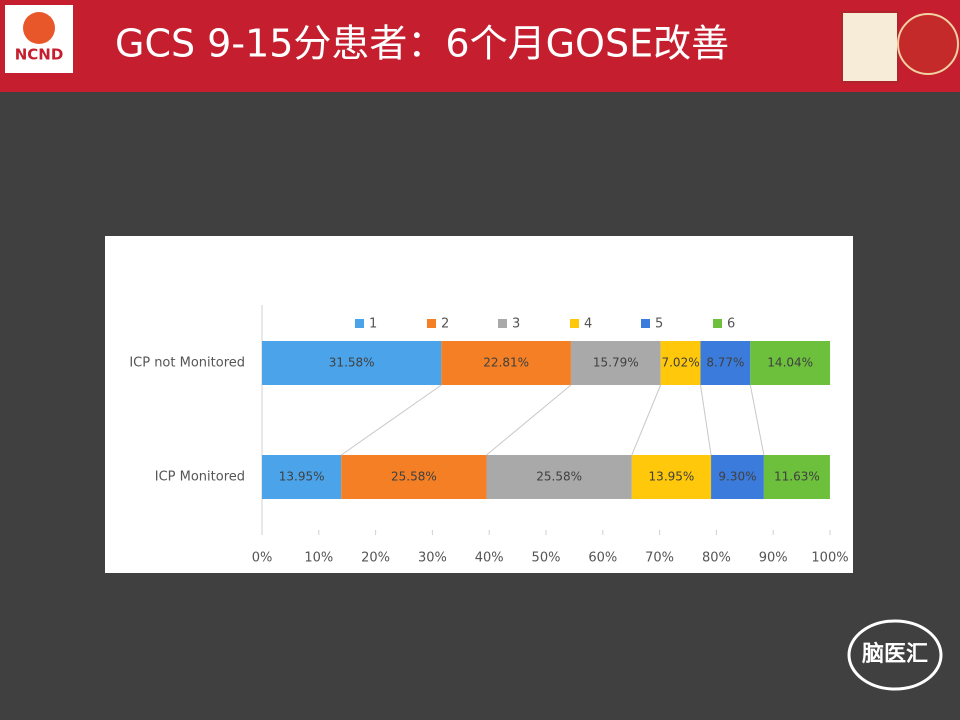 Image resolution: width=960 pixels, height=720 pixels. What do you see at coordinates (928, 44) in the screenshot?
I see `hospital-emblem` at bounding box center [928, 44].